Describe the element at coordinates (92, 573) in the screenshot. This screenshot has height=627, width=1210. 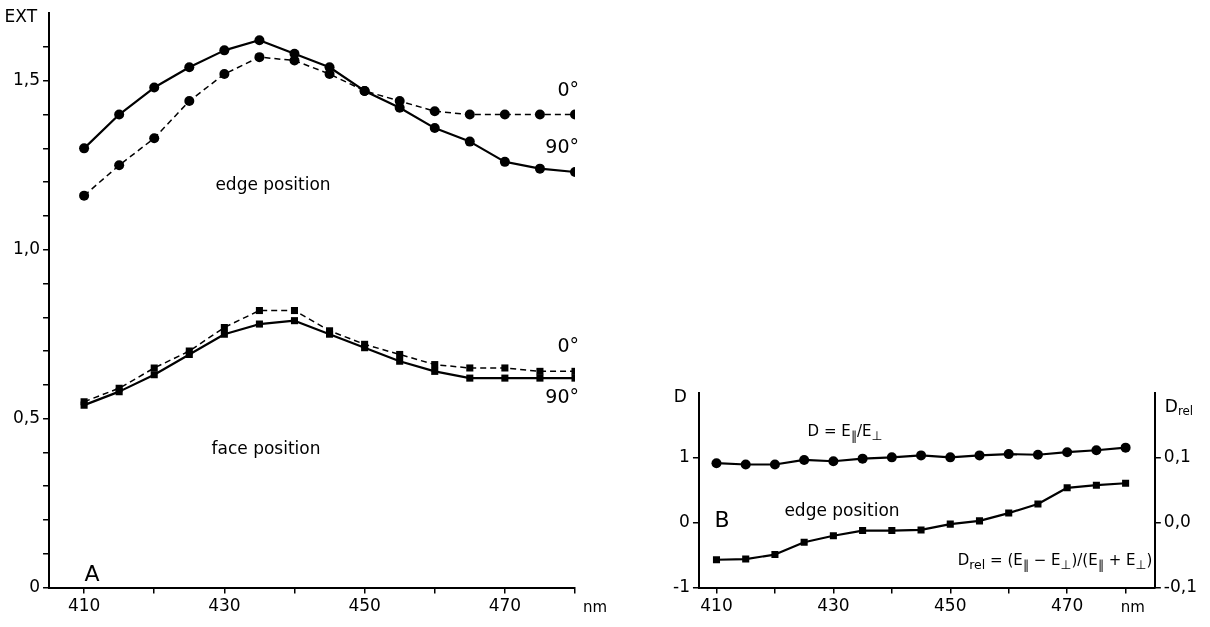
I see `annotation: A` at that location.